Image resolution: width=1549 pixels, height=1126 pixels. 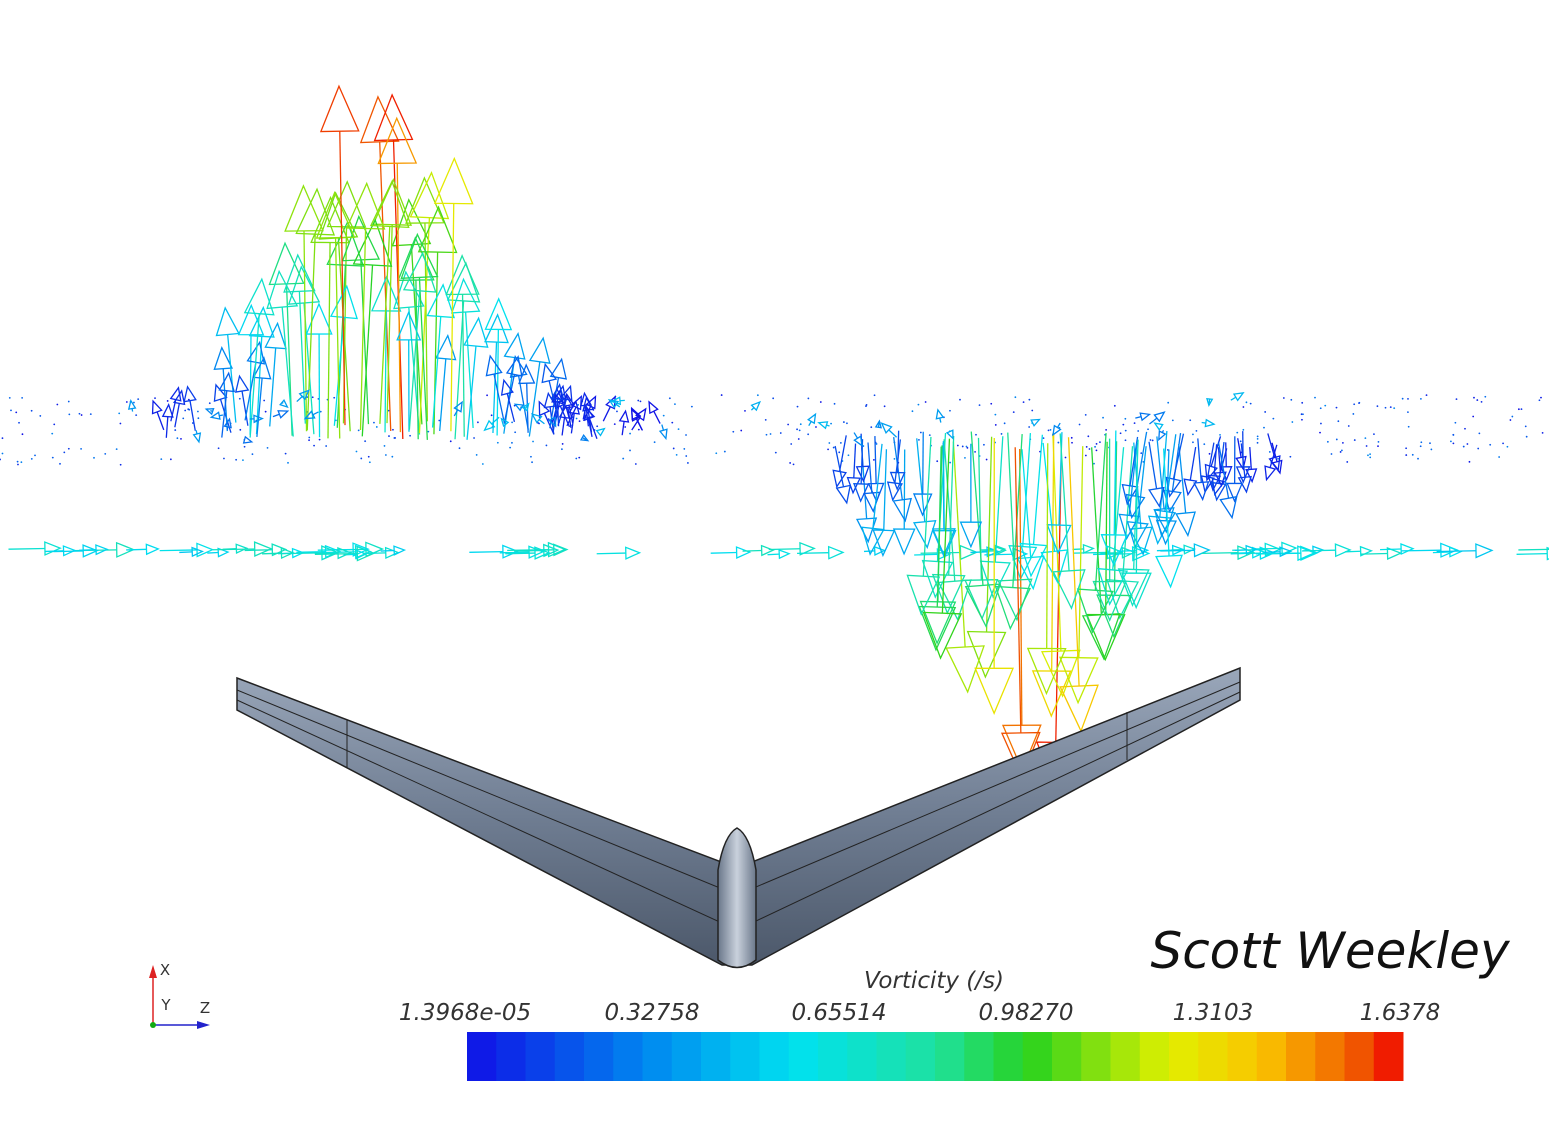 I want to click on colorbar-tick-label: 1.3968e-05, so click(x=465, y=1013).